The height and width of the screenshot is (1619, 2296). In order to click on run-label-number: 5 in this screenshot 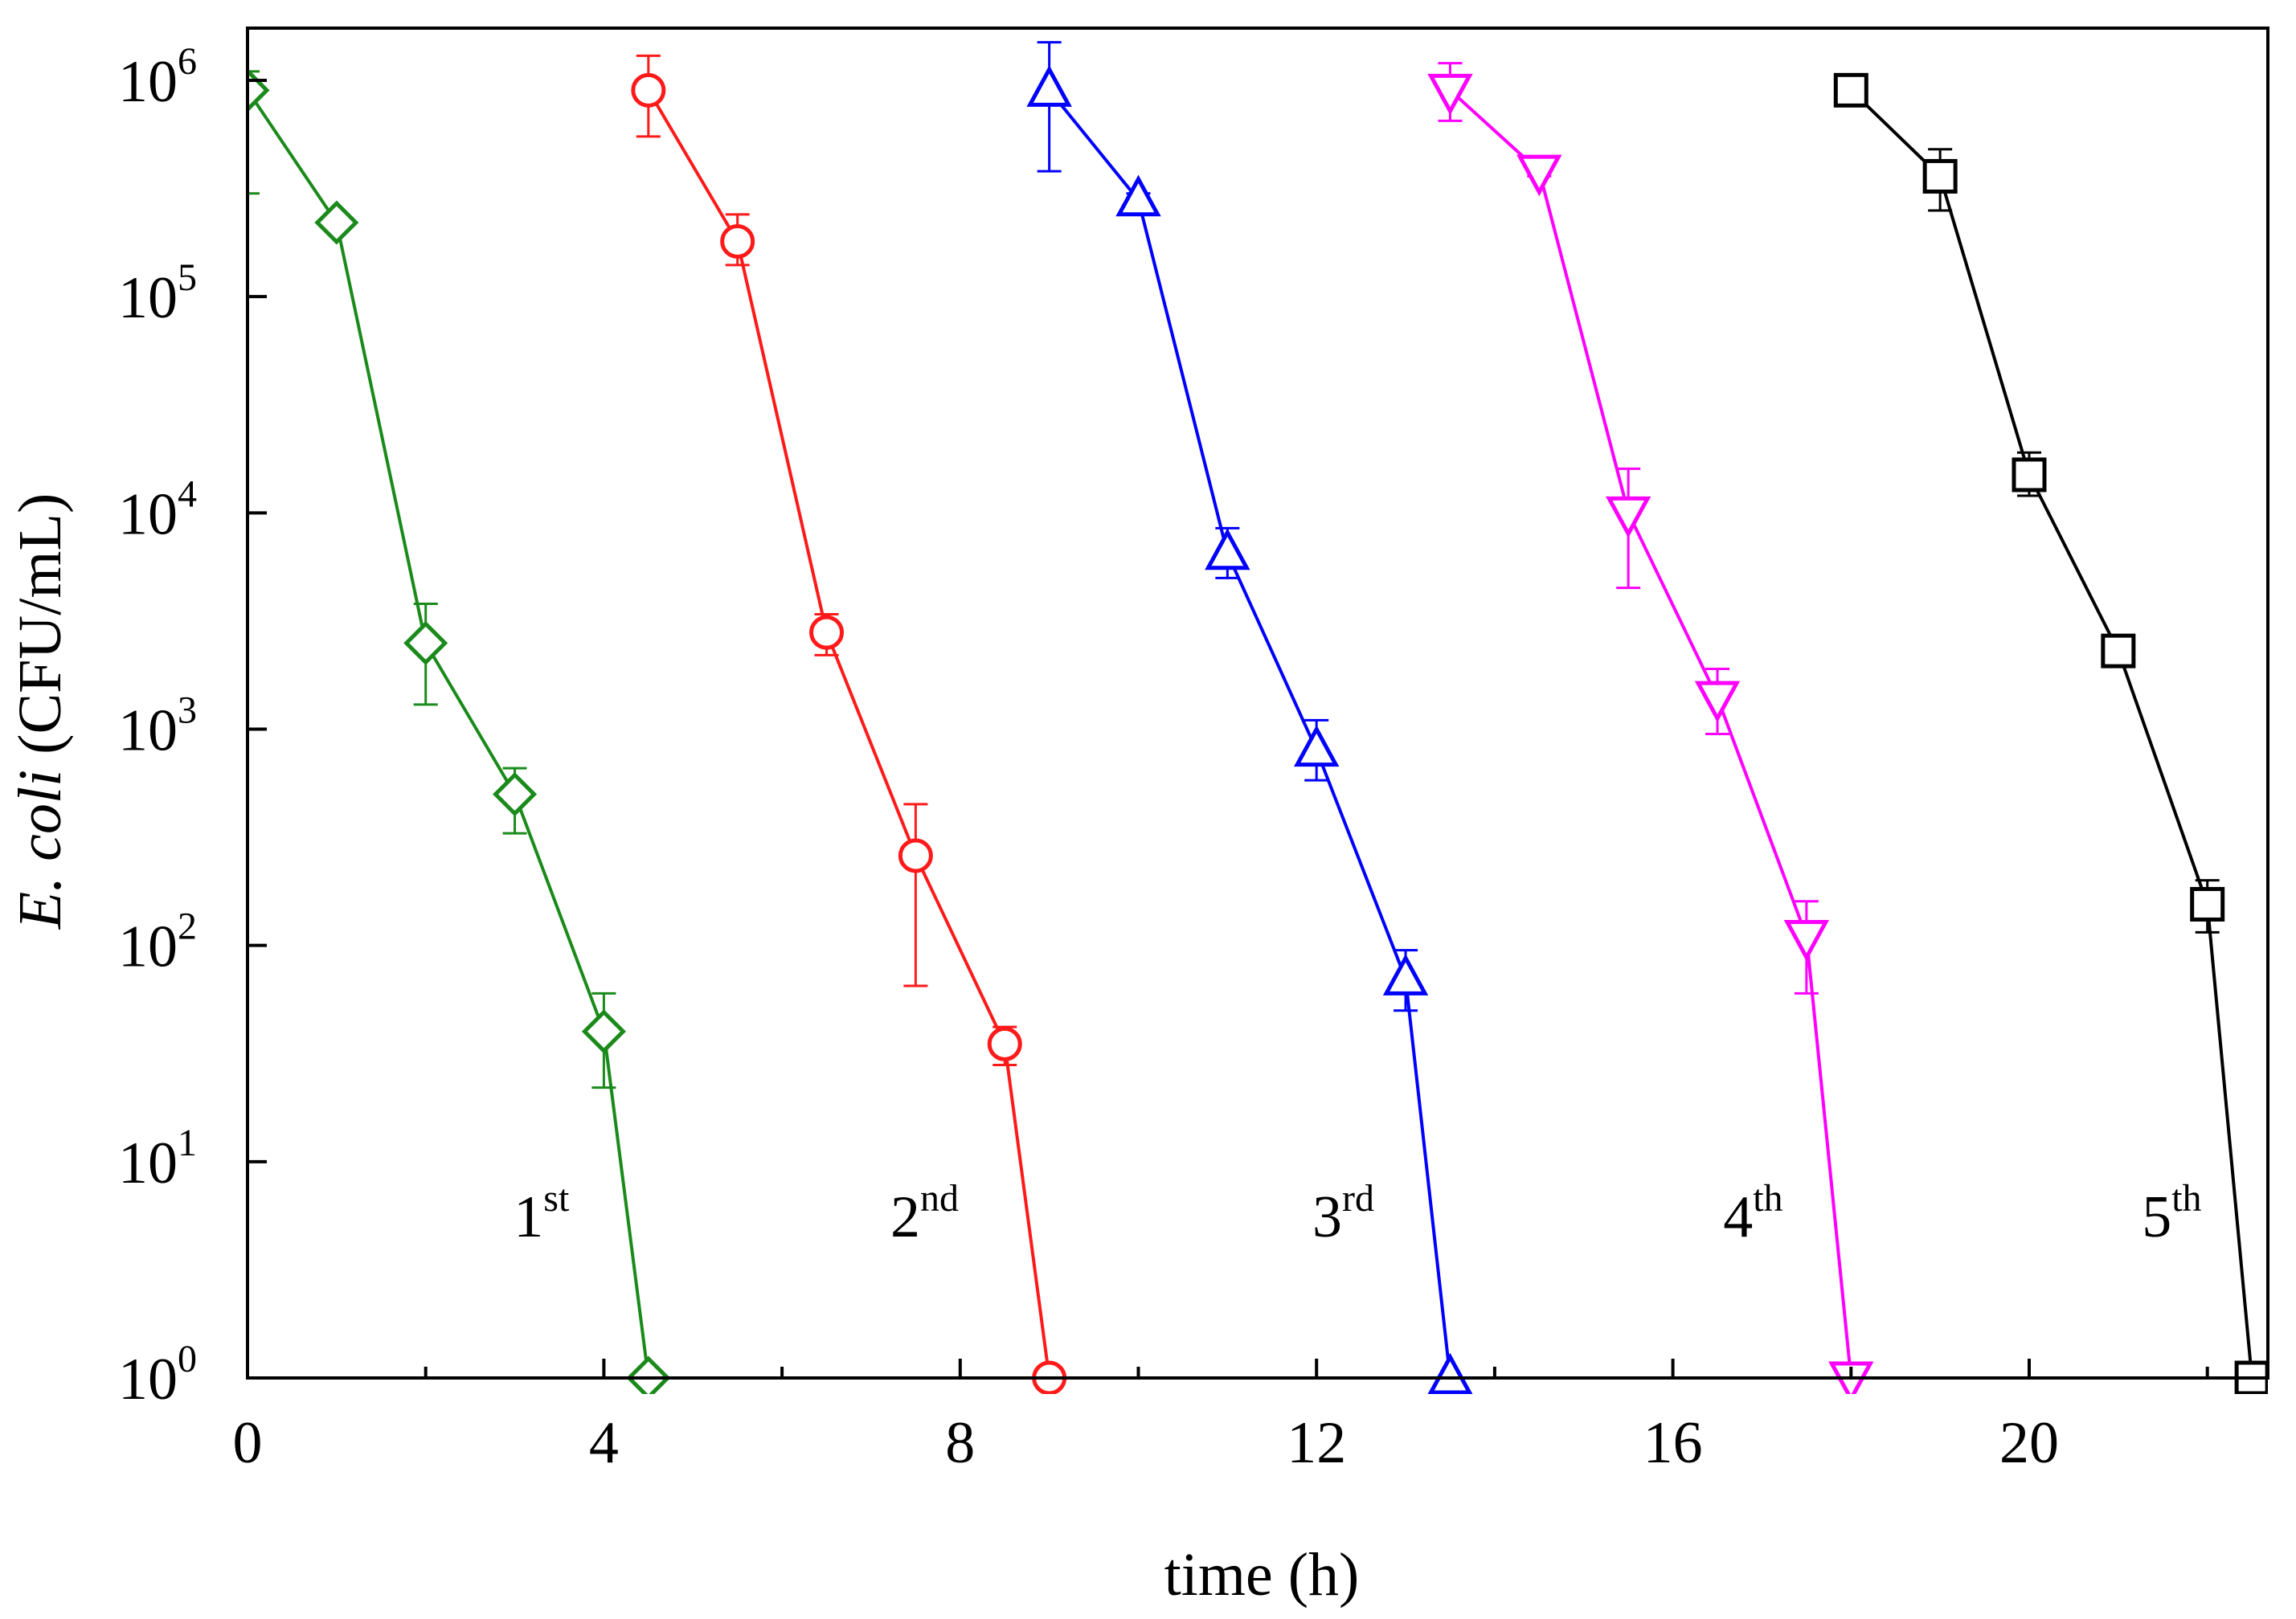, I will do `click(2156, 1217)`.